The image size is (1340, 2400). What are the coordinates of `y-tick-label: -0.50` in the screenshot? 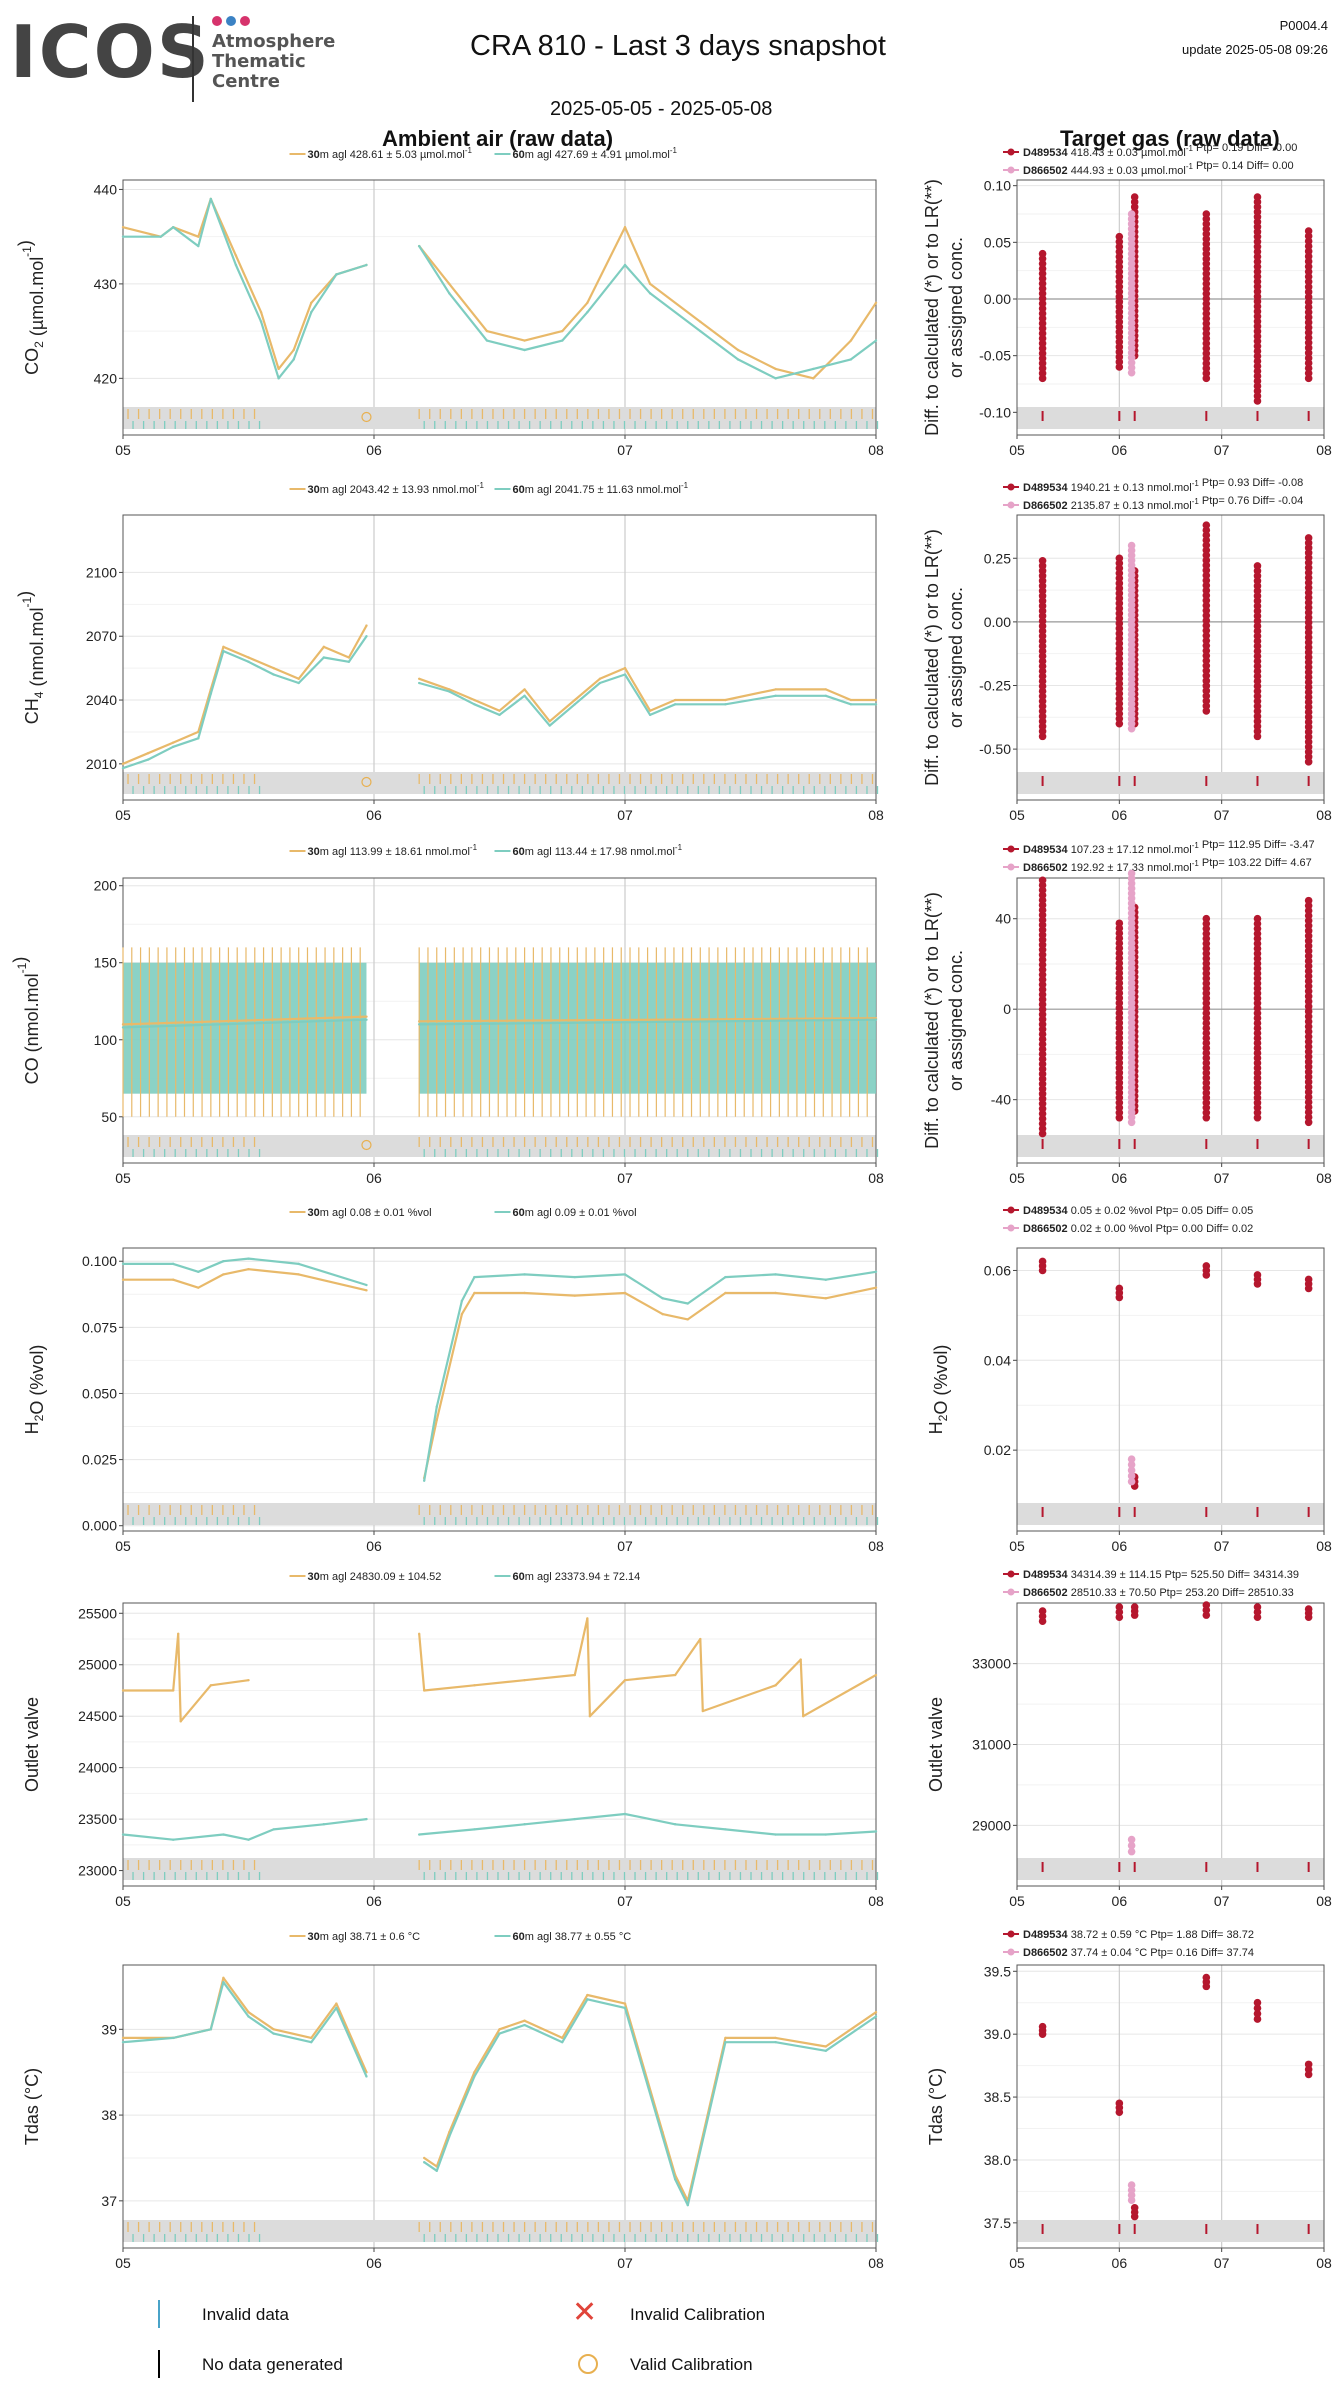 It's located at (995, 749).